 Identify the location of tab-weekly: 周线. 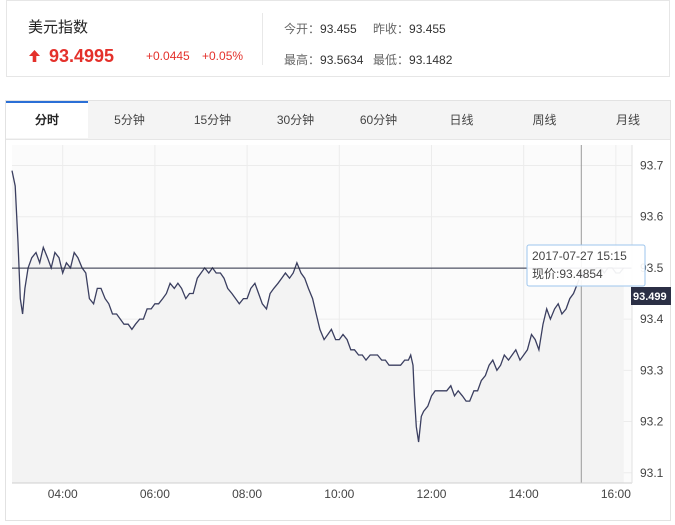
(544, 120).